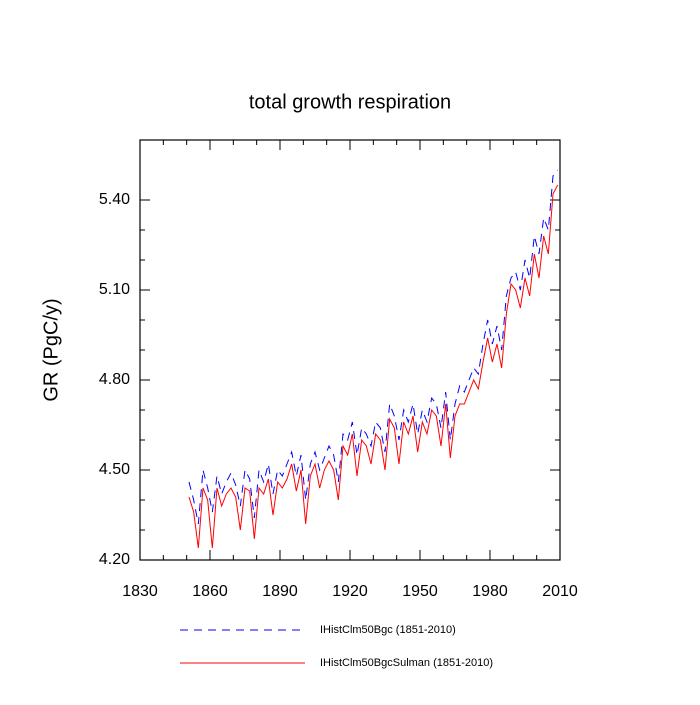  What do you see at coordinates (350, 102) in the screenshot?
I see `chart-title: total growth respiration` at bounding box center [350, 102].